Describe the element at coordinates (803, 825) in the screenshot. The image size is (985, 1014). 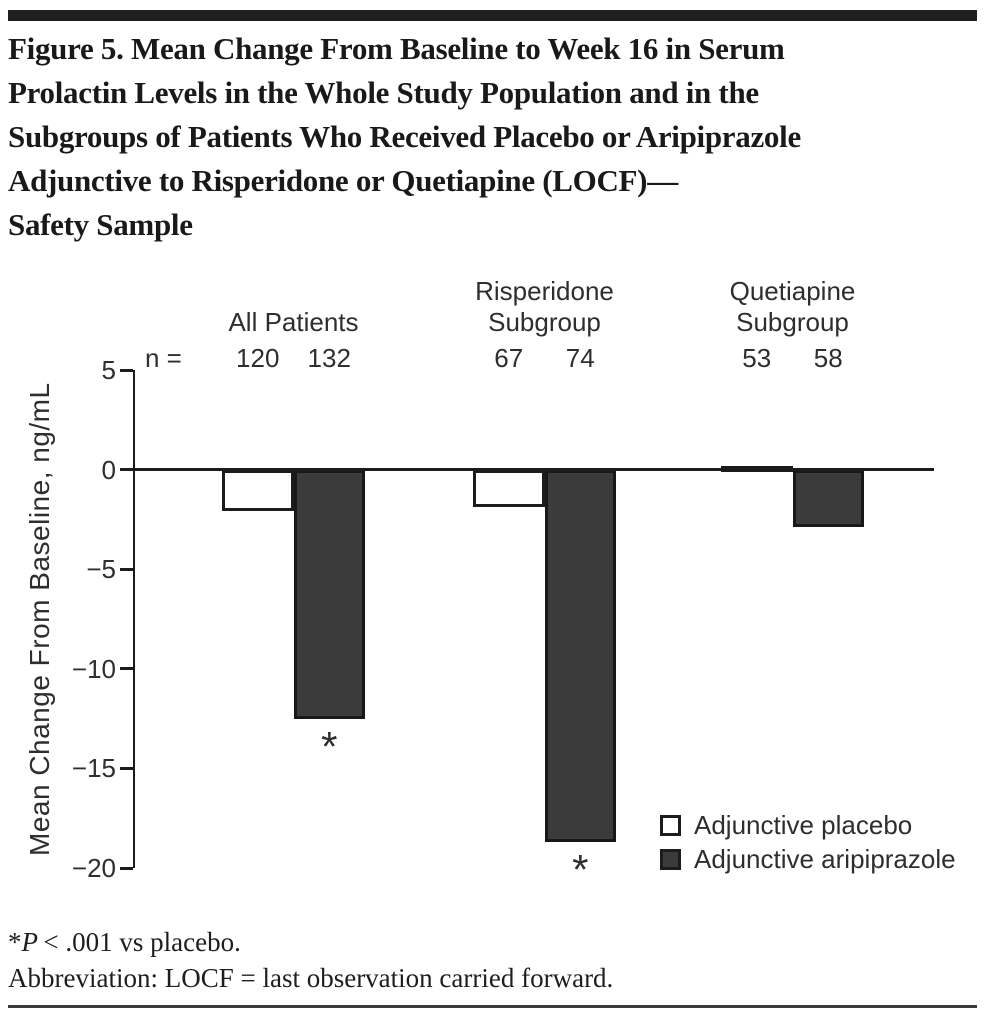
I see `legend-label: Adjunctive placebo` at that location.